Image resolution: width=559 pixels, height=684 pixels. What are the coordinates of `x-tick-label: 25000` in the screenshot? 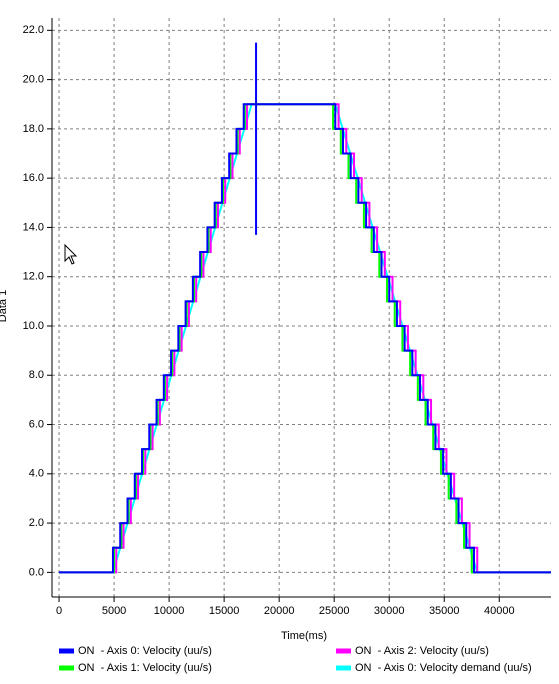 It's located at (334, 611).